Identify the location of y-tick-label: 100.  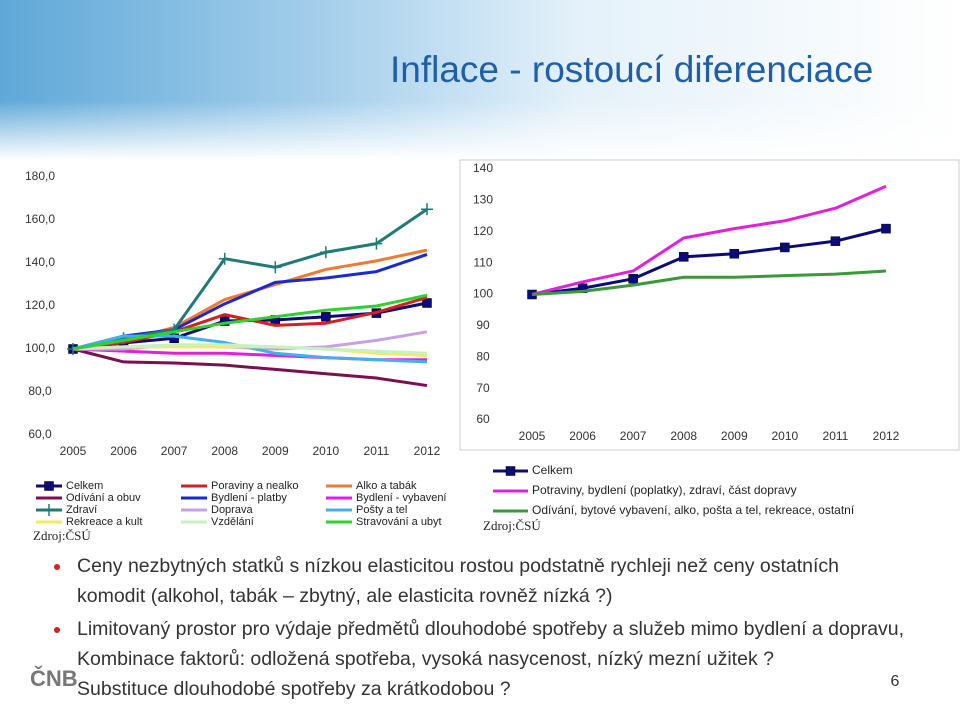
(483, 294).